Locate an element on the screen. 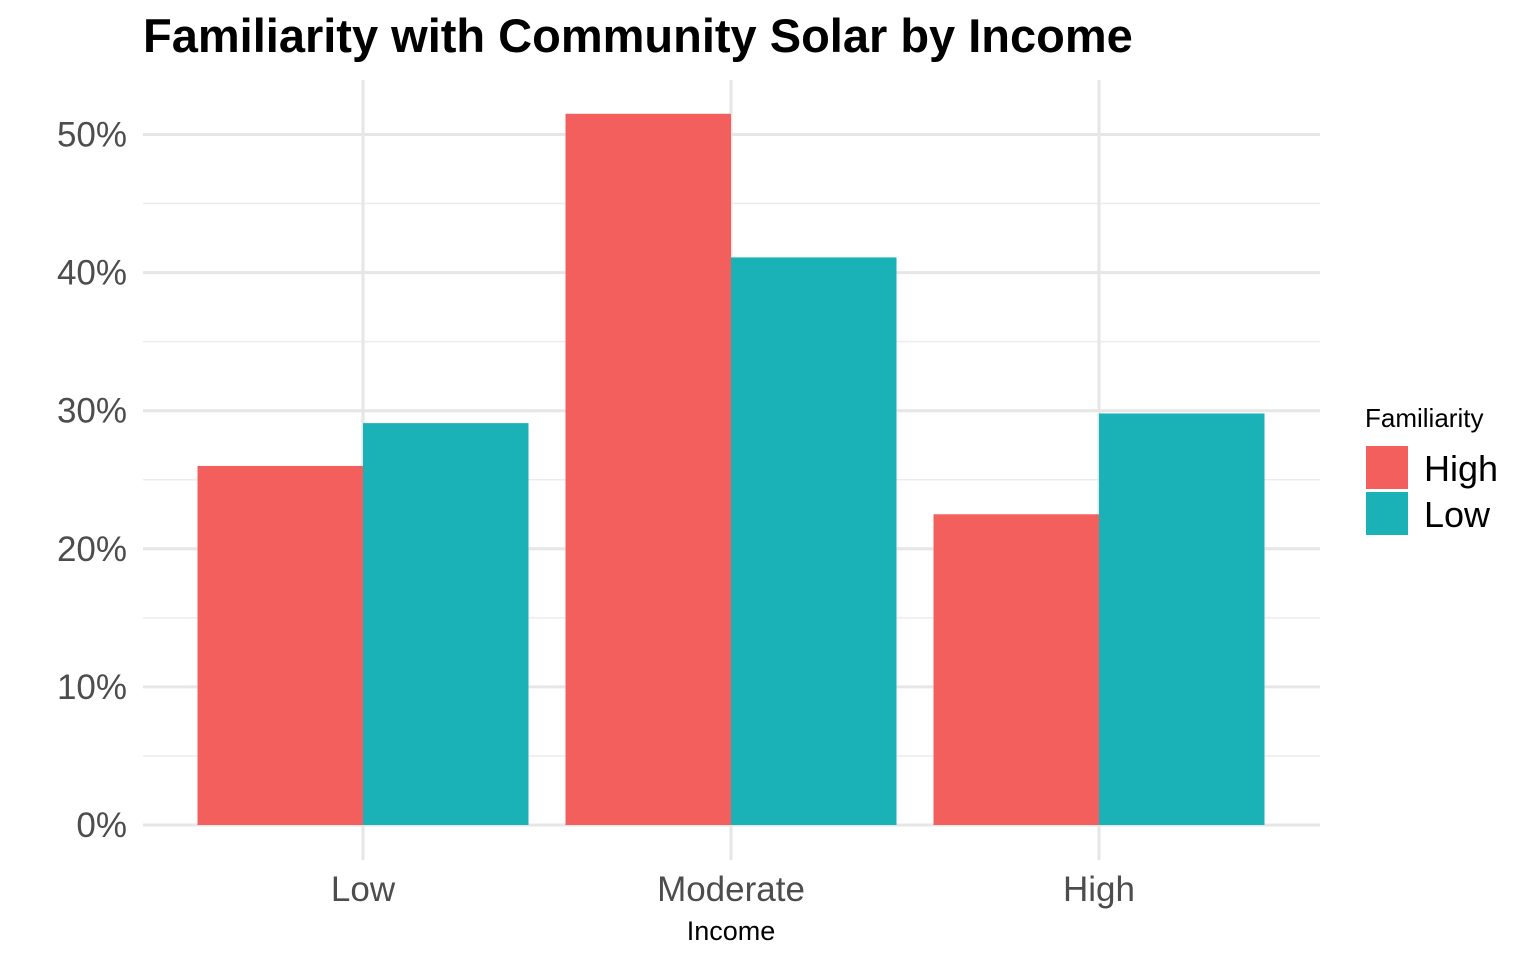 This screenshot has width=1536, height=960. bar-high-low is located at coordinates (1182, 619).